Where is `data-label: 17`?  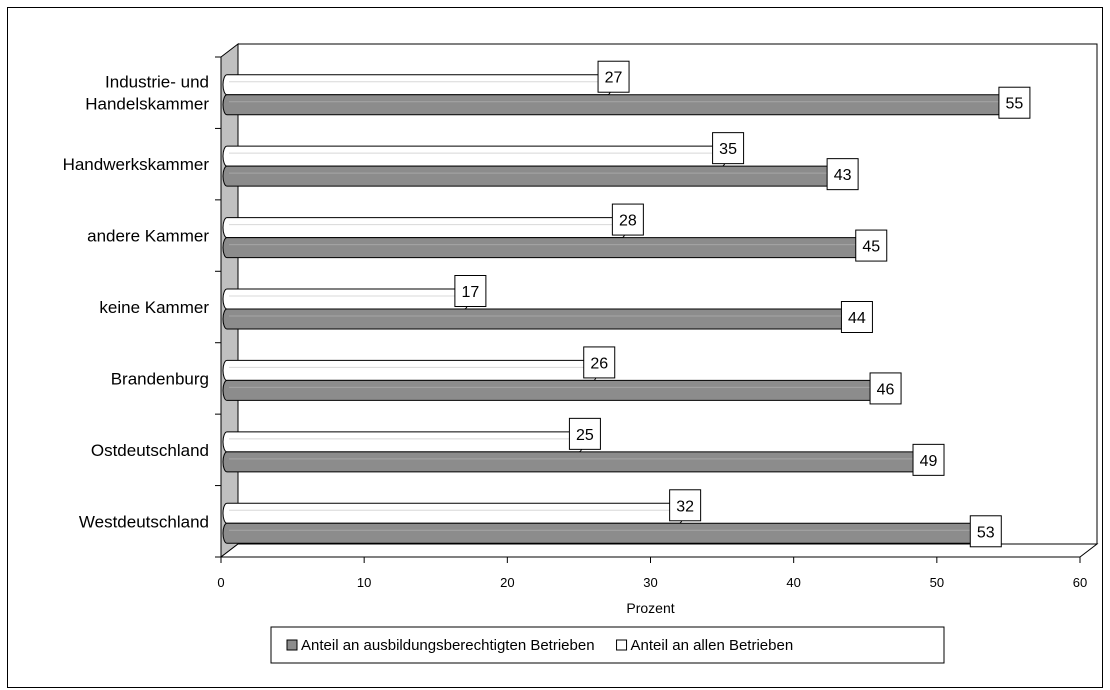
data-label: 17 is located at coordinates (470, 291).